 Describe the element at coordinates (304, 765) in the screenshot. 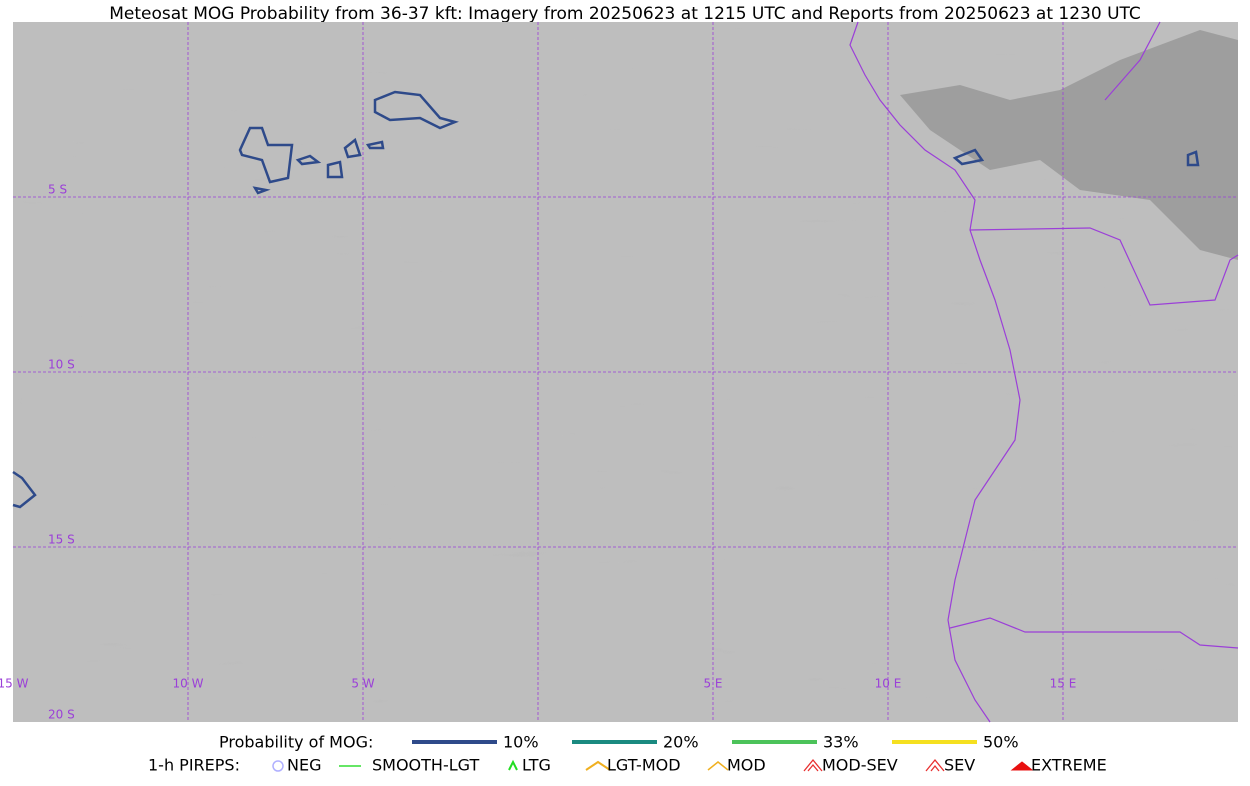

I see `pirep-label: NEG` at that location.